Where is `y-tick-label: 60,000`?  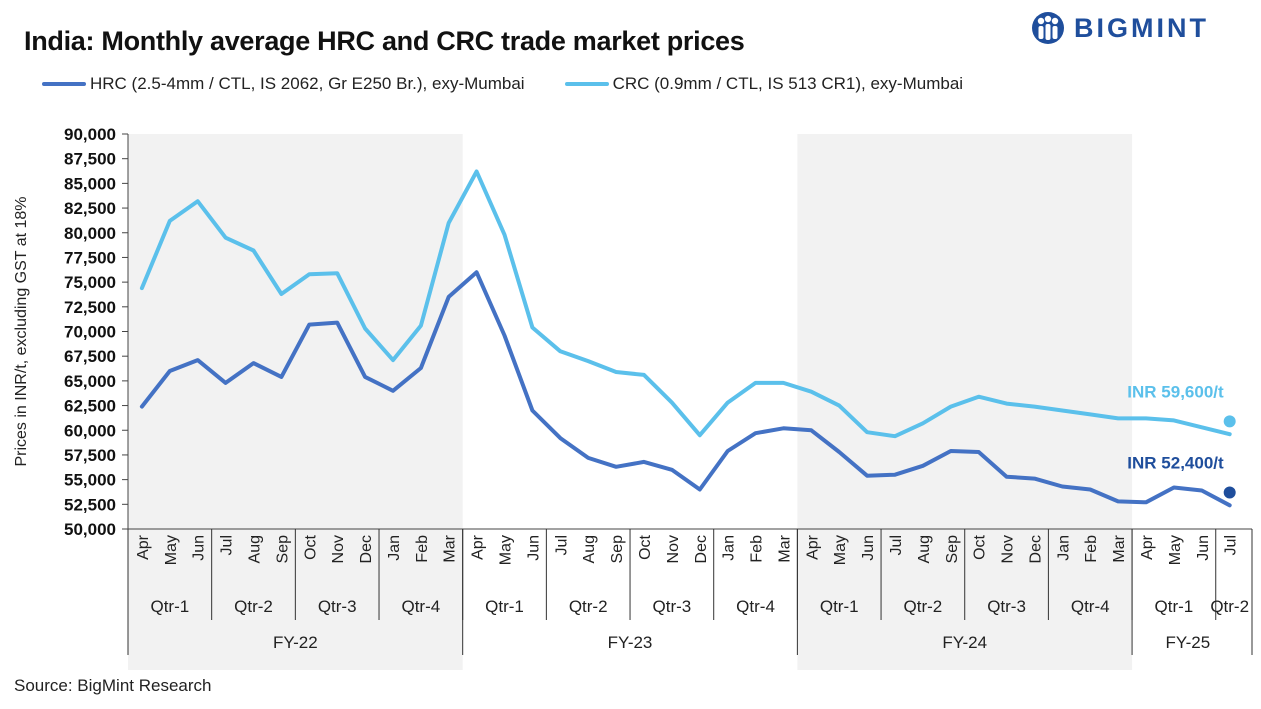
y-tick-label: 60,000 is located at coordinates (90, 430).